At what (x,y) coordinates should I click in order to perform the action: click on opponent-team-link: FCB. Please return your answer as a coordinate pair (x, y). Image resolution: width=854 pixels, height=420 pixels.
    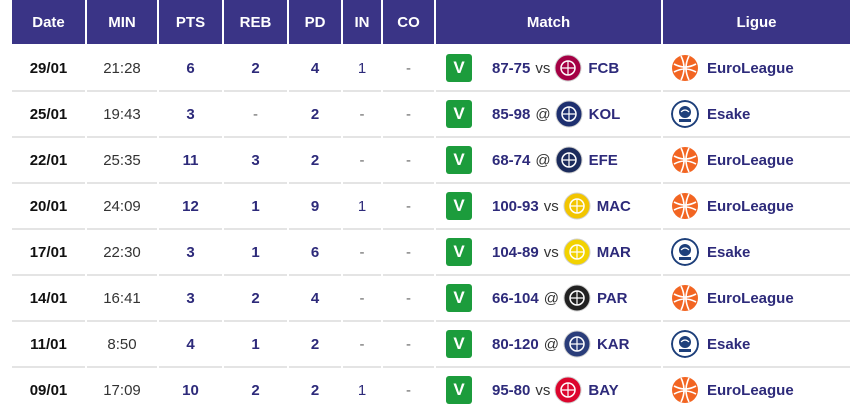
    Looking at the image, I should click on (604, 68).